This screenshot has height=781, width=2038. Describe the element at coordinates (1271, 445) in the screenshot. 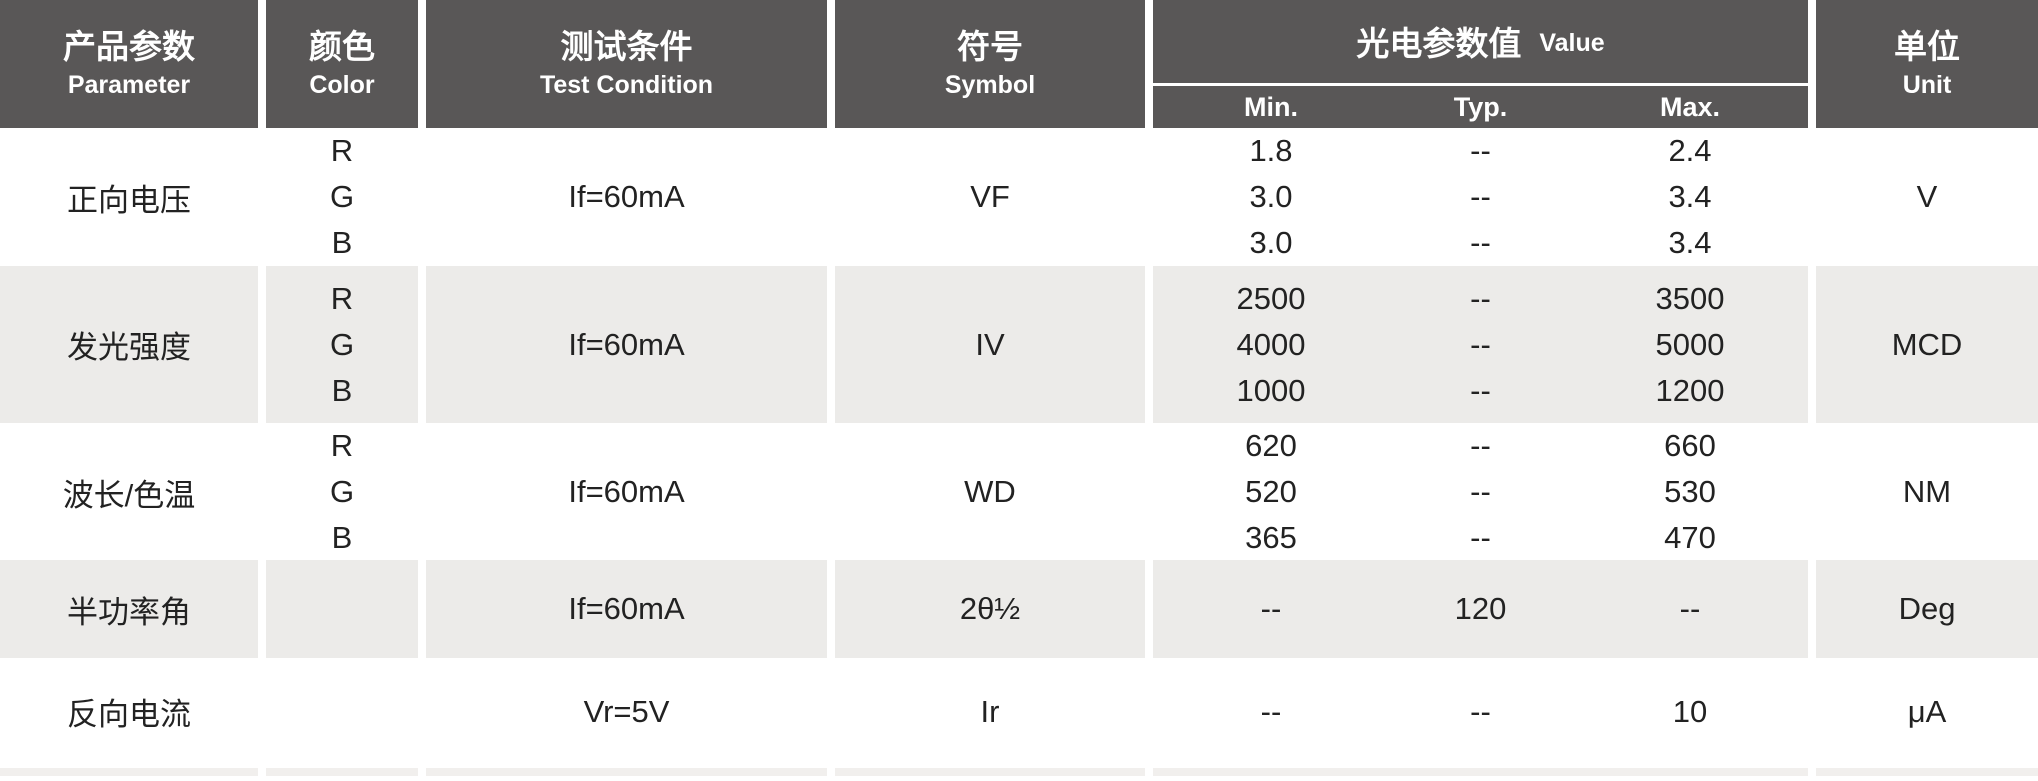

I see `value-line: 620` at that location.